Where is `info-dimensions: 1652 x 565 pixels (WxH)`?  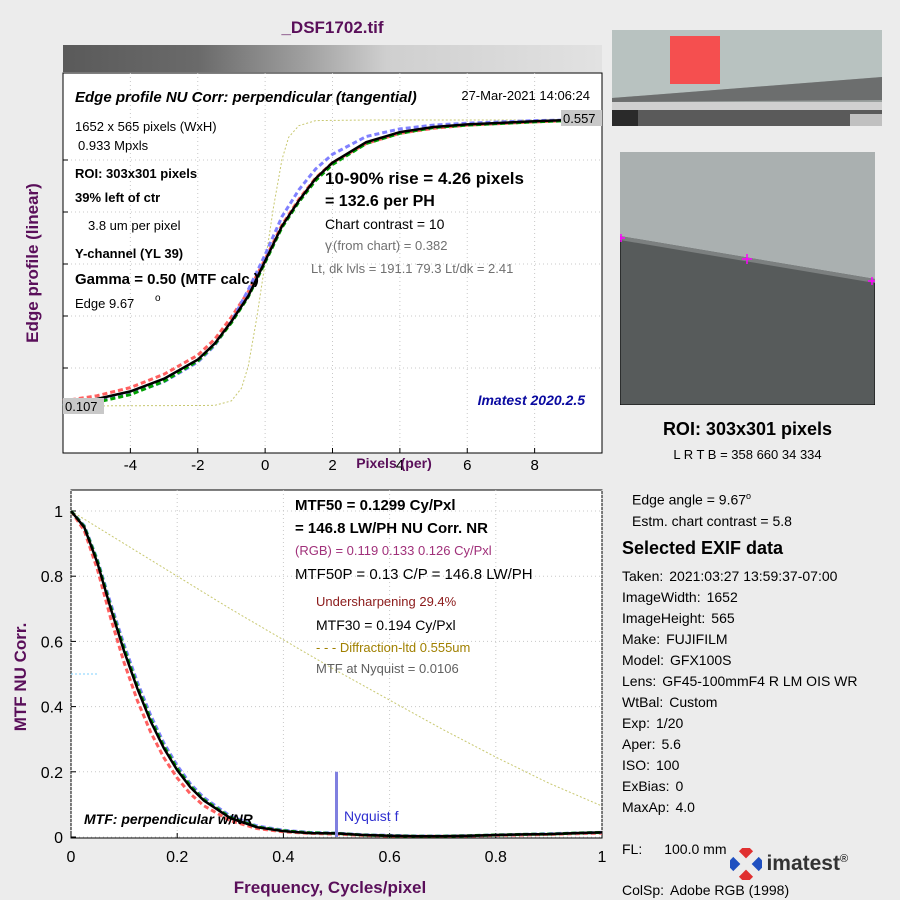
info-dimensions: 1652 x 565 pixels (WxH) is located at coordinates (146, 126).